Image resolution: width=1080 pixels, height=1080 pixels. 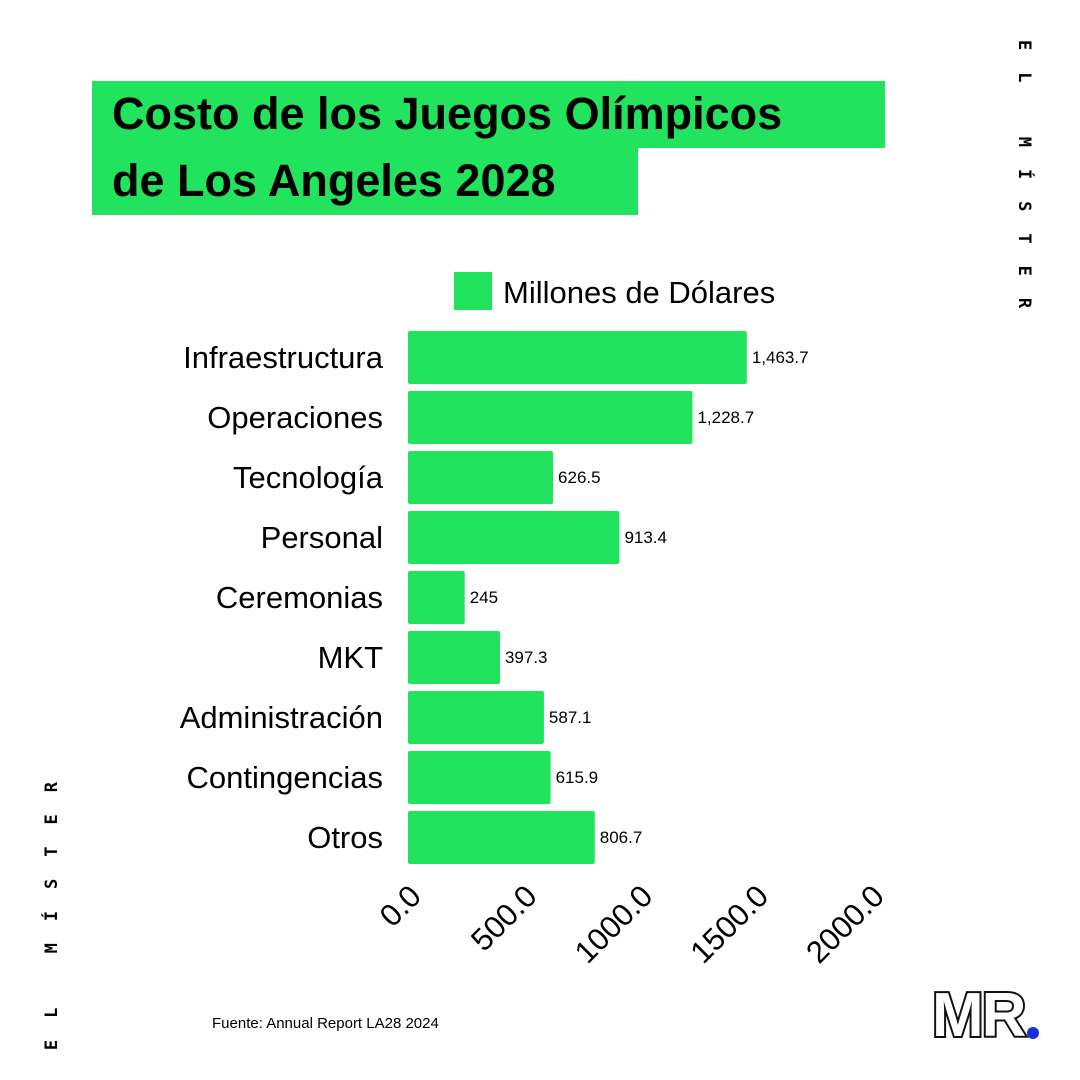 I want to click on brand-side-text-top: EL MÍSTER, so click(x=1024, y=185).